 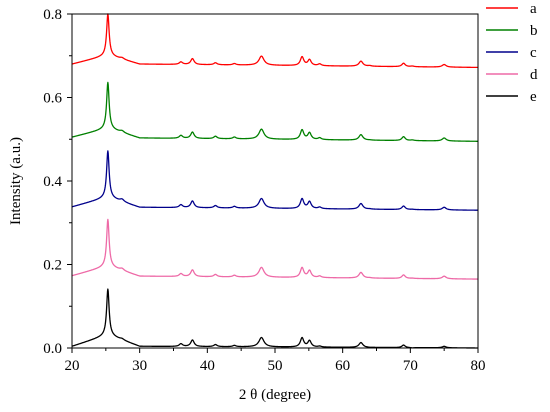 I want to click on series-line-d, so click(x=275, y=249).